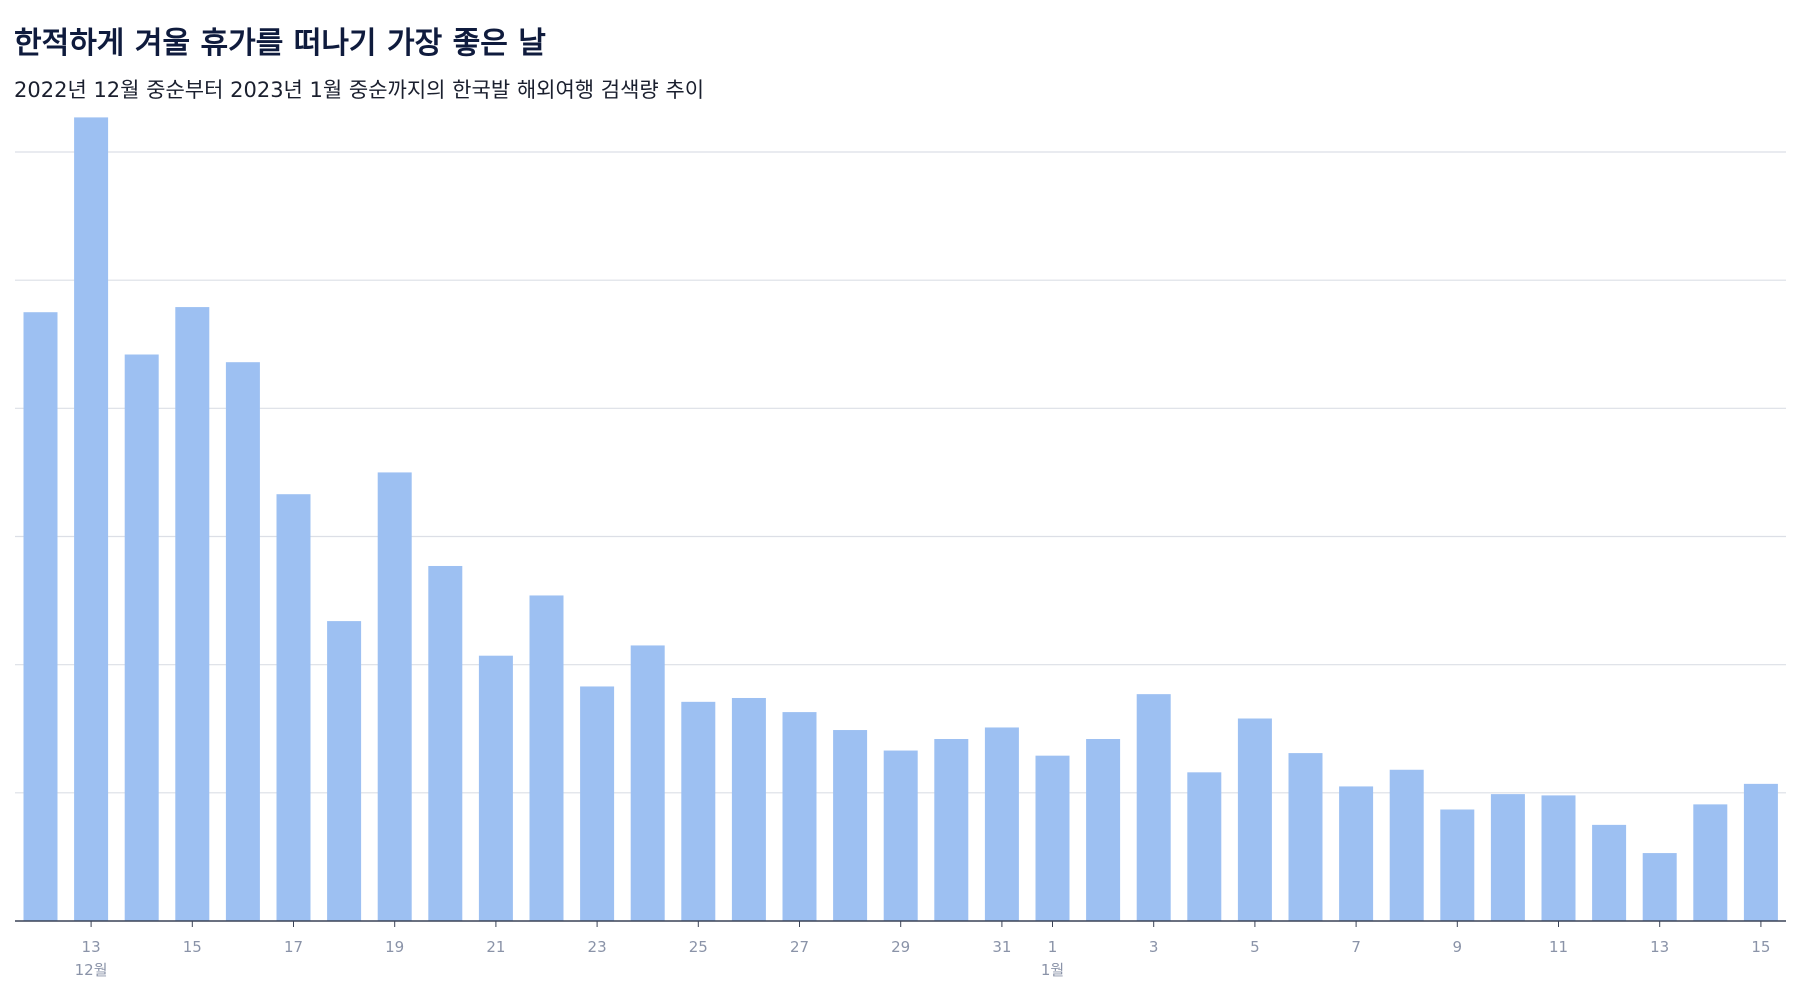 Image resolution: width=1800 pixels, height=994 pixels. Describe the element at coordinates (1458, 947) in the screenshot. I see `x-tick-label: 9` at that location.